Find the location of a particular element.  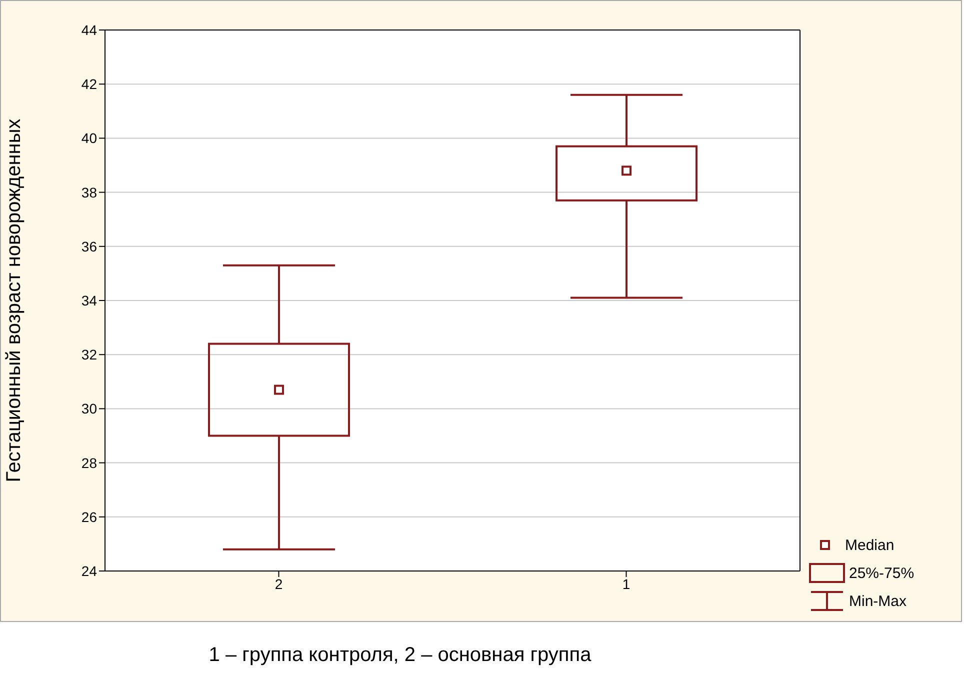

y-tick-label: 40 is located at coordinates (89, 138).